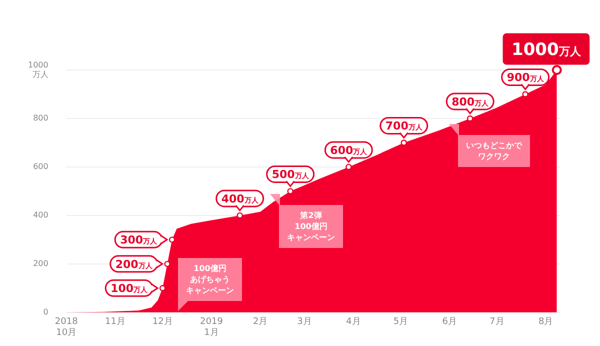 This screenshot has height=346, width=600. What do you see at coordinates (40, 167) in the screenshot?
I see `y-tick-label: 600` at bounding box center [40, 167].